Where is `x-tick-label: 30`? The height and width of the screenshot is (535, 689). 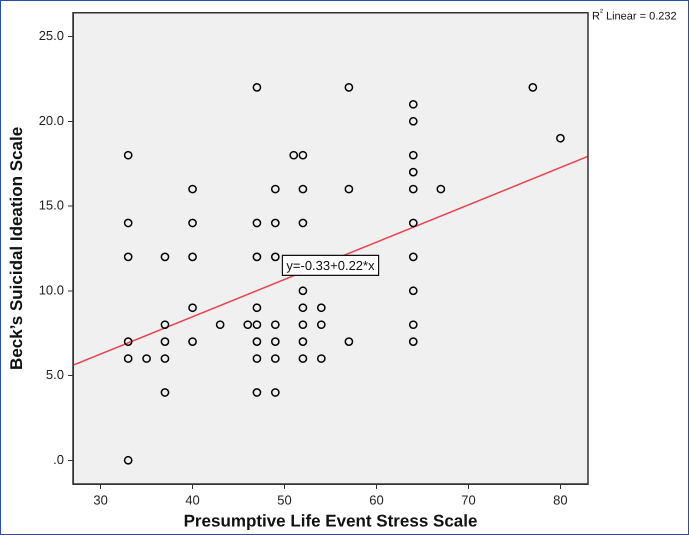
x-tick-label: 30 is located at coordinates (100, 500).